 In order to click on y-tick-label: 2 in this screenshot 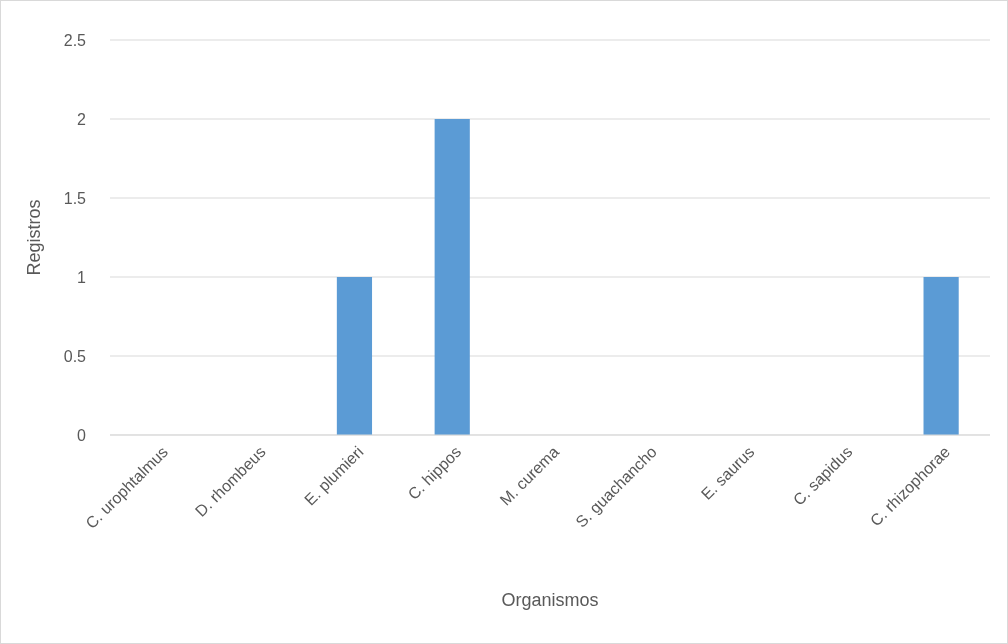, I will do `click(82, 119)`.